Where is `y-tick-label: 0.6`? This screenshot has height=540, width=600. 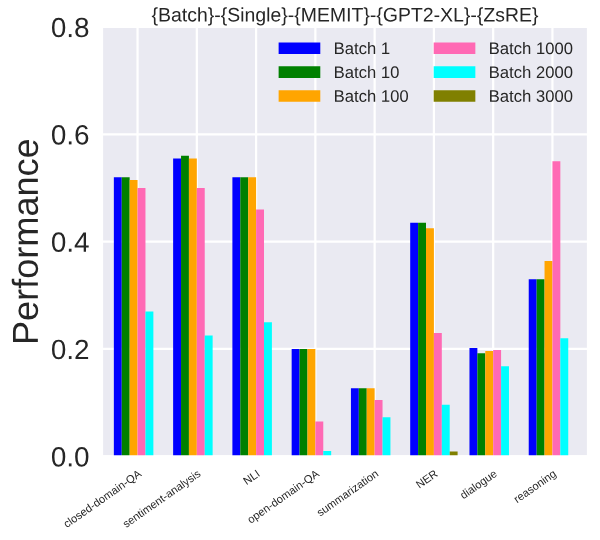 y-tick-label: 0.6 is located at coordinates (70, 134).